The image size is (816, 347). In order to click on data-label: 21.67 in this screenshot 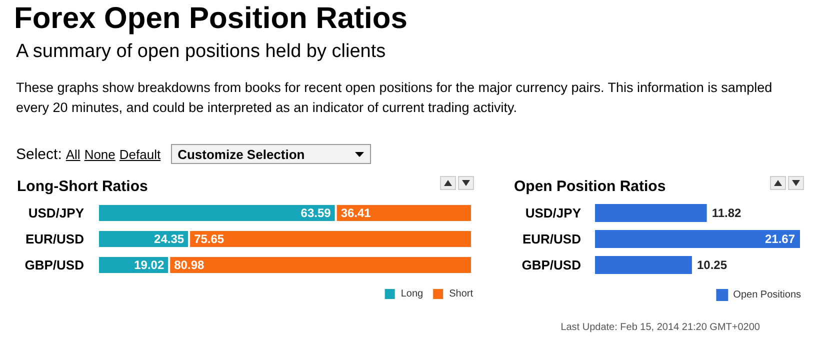, I will do `click(780, 239)`.